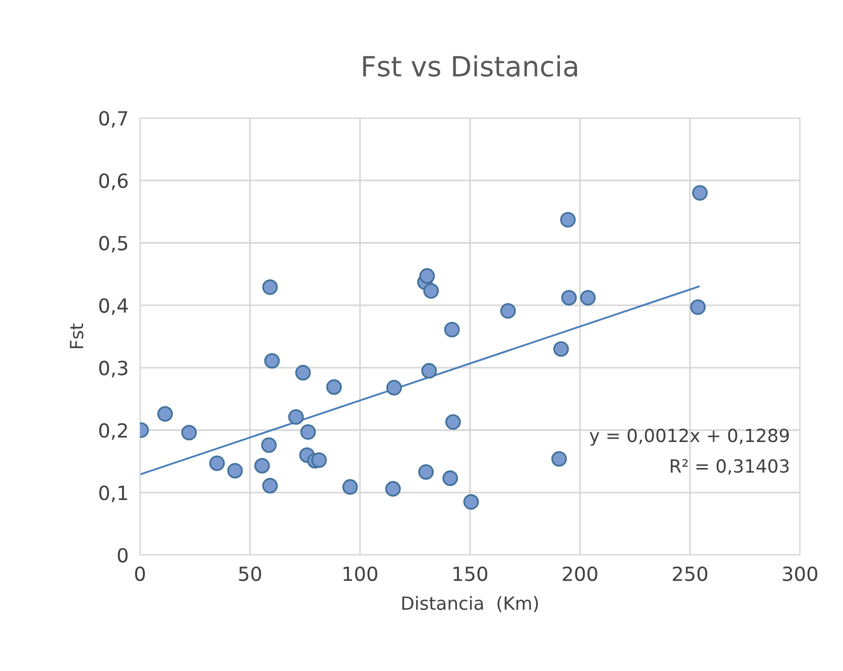  What do you see at coordinates (123, 555) in the screenshot?
I see `y-tick-label: 0` at bounding box center [123, 555].